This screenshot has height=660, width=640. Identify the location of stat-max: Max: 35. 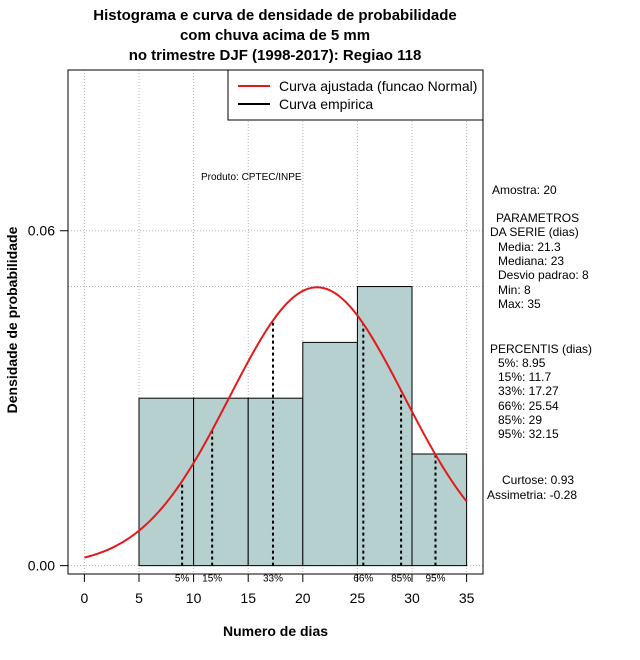
(519, 304).